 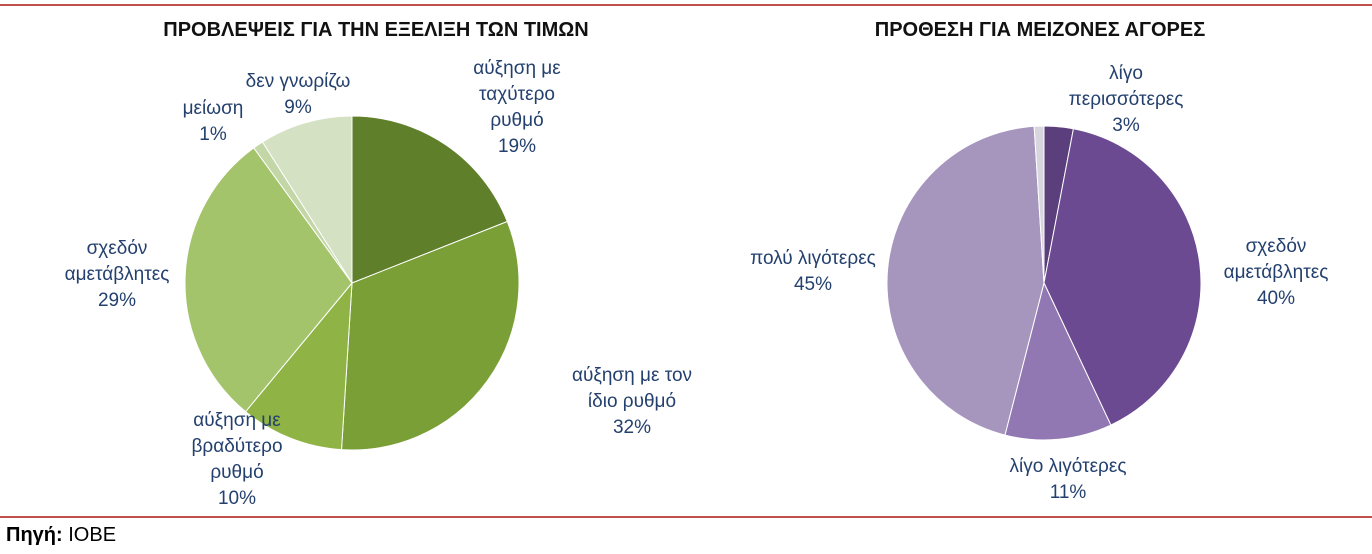 What do you see at coordinates (517, 146) in the screenshot?
I see `slice-value: 19%` at bounding box center [517, 146].